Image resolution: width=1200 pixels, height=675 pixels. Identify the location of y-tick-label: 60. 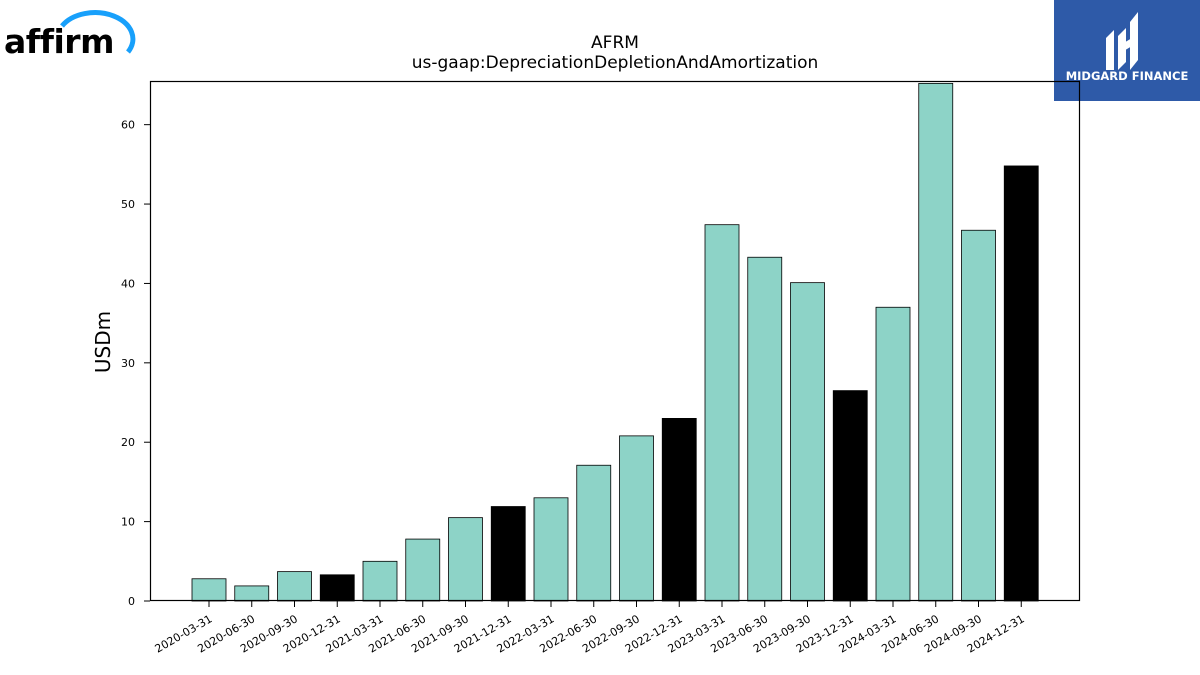
(128, 125).